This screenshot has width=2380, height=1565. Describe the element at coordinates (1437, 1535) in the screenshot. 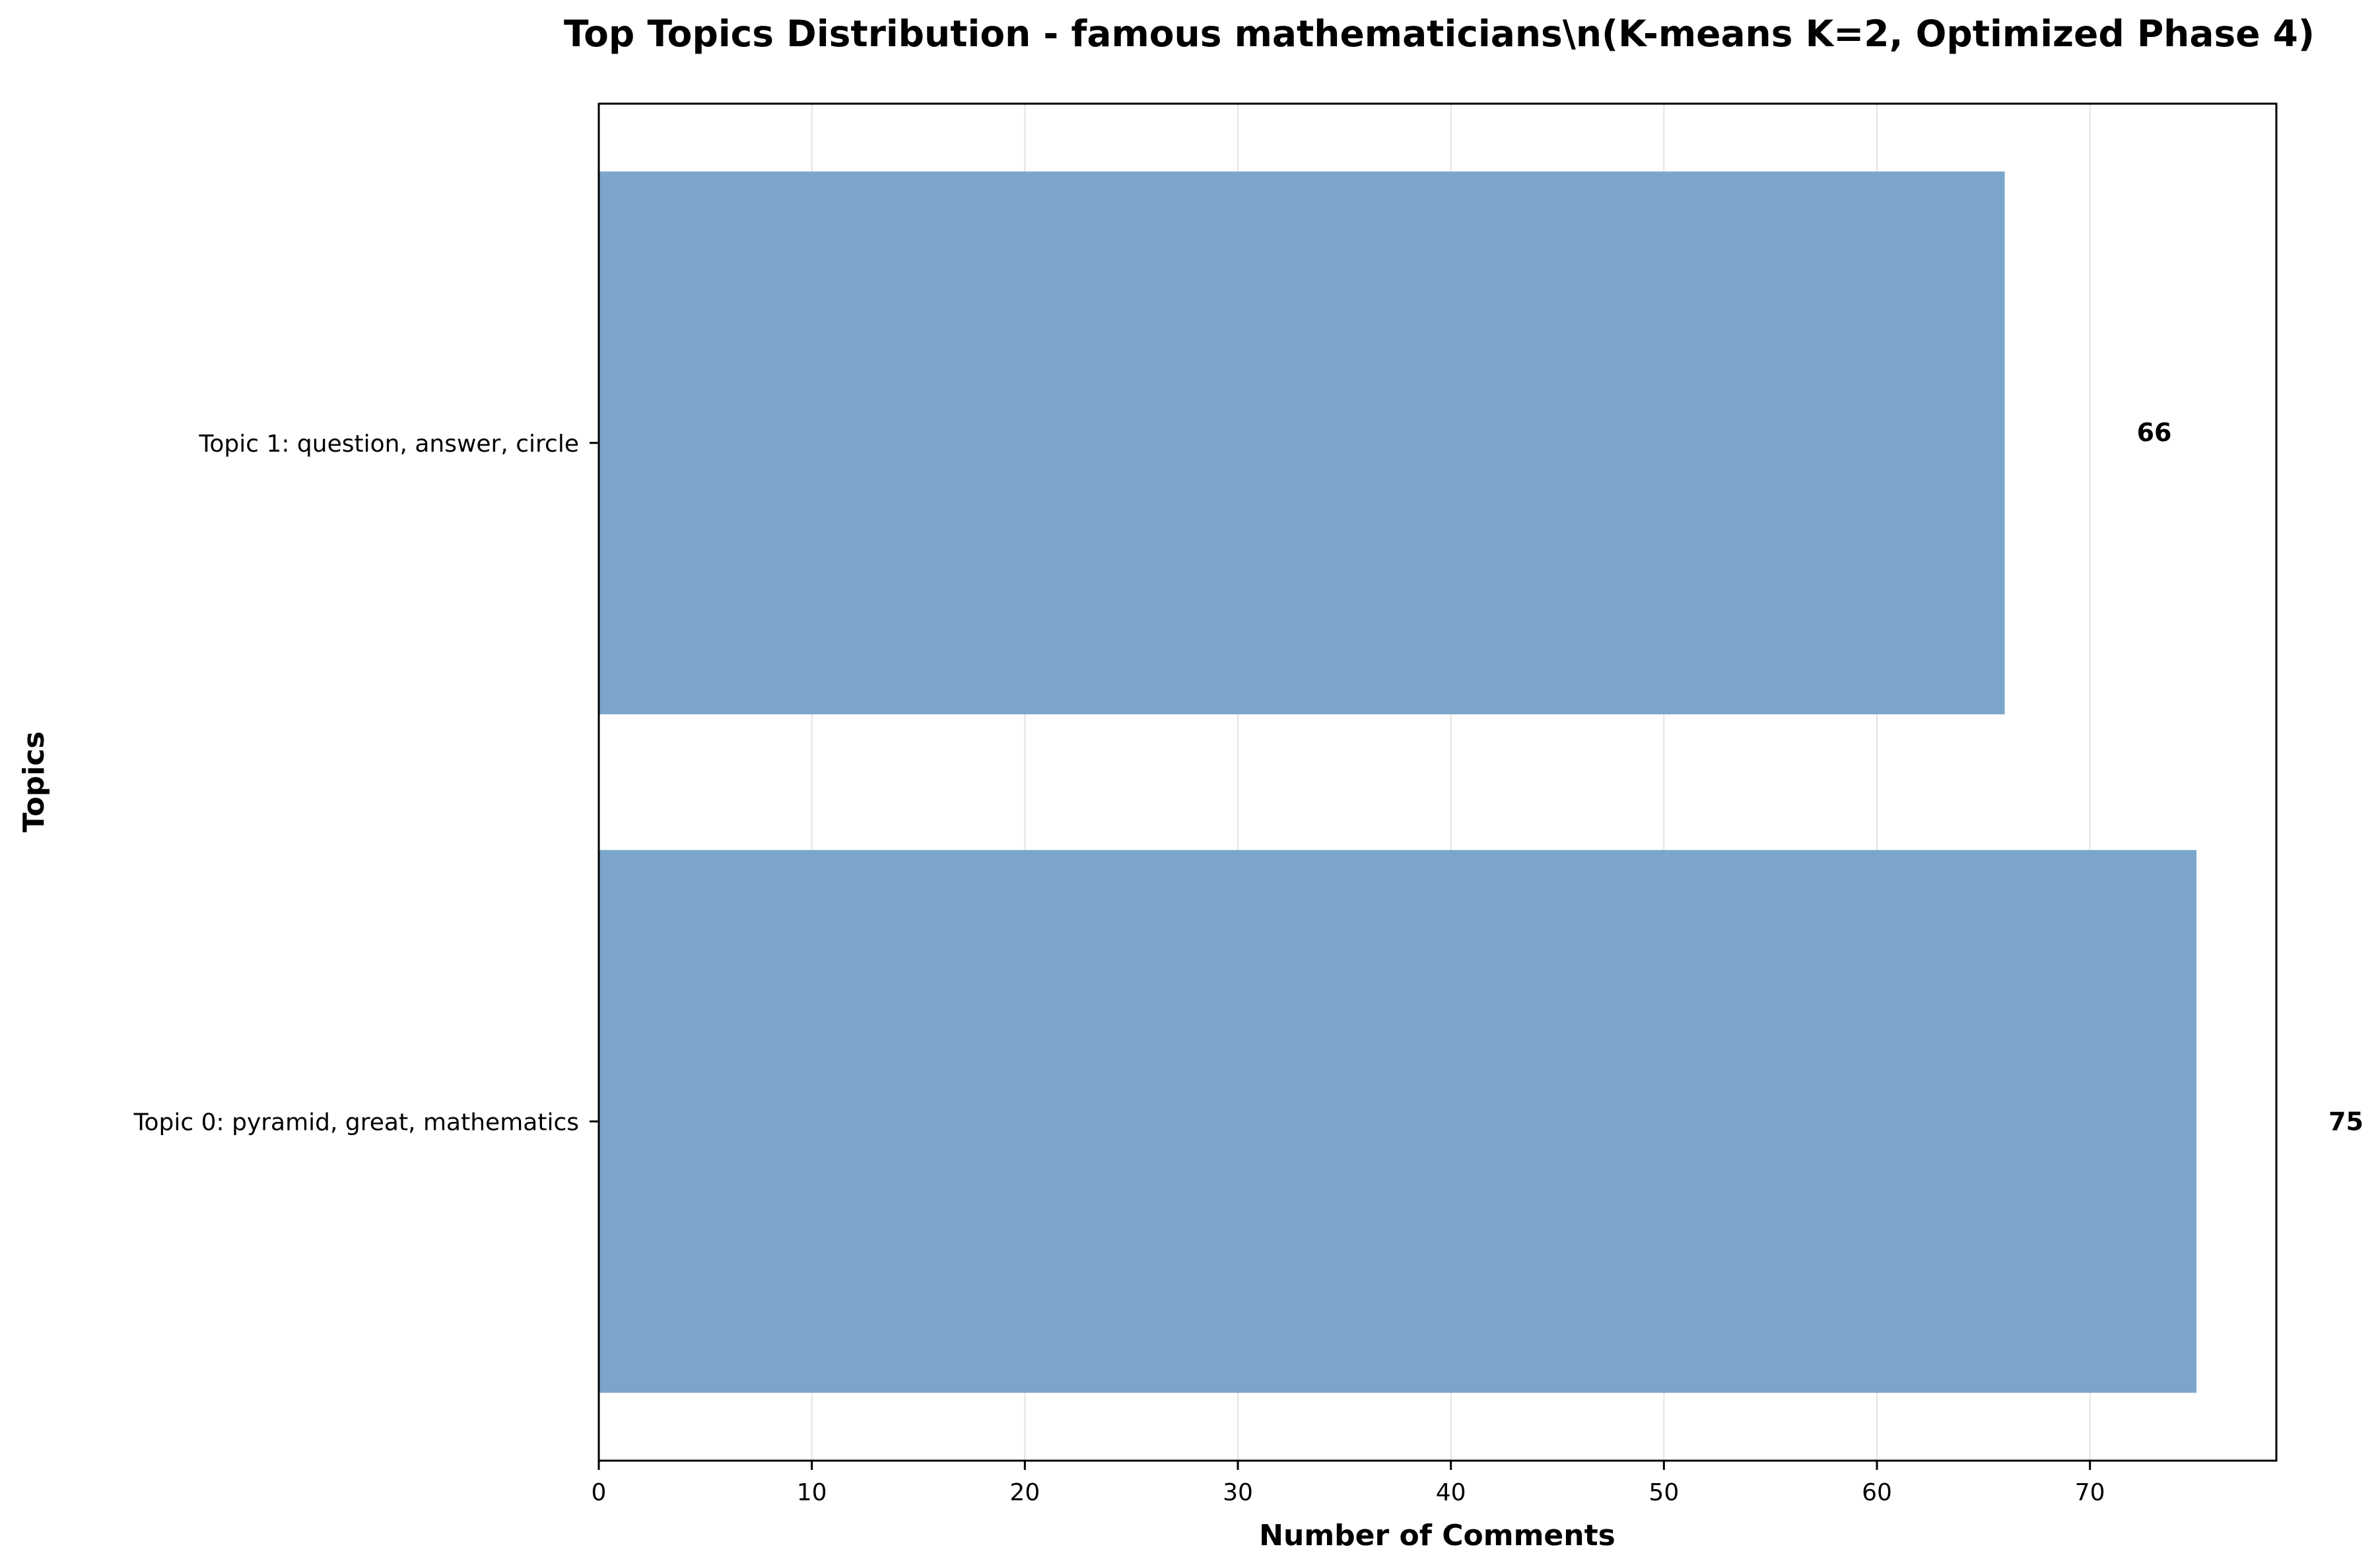

I see `x-axis-label: Number of Comments` at that location.